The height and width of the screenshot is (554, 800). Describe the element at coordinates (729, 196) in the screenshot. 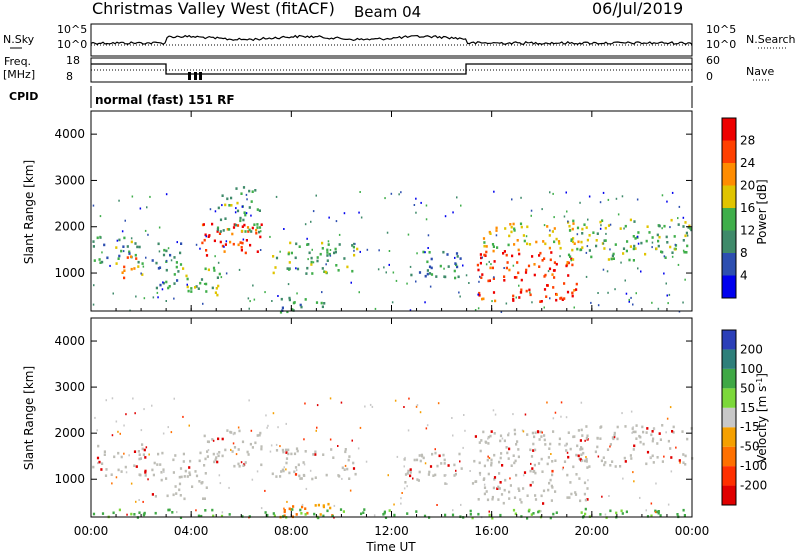

I see `colorbar-swatch` at that location.